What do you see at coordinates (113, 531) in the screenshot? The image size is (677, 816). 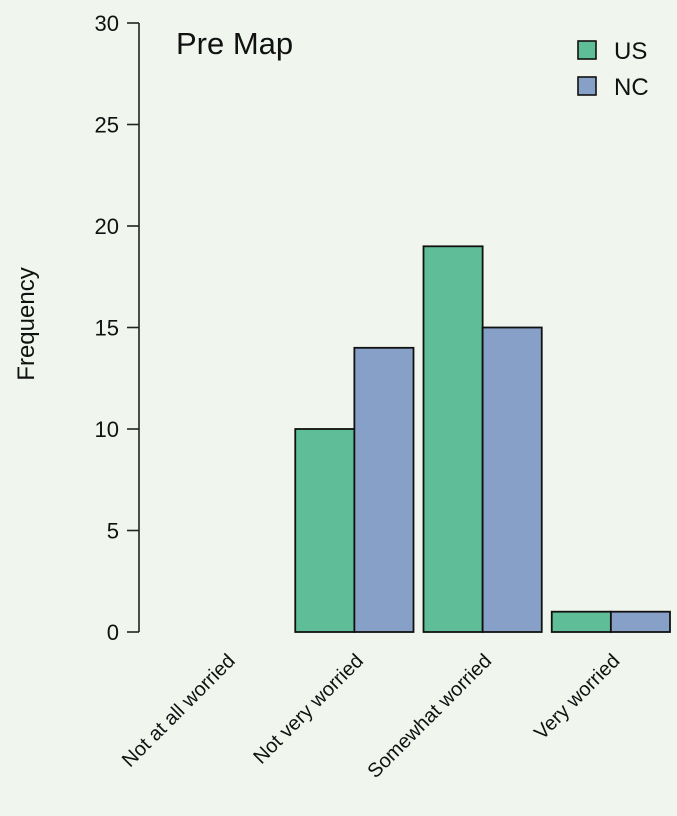 I see `y-tick-label: 5` at bounding box center [113, 531].